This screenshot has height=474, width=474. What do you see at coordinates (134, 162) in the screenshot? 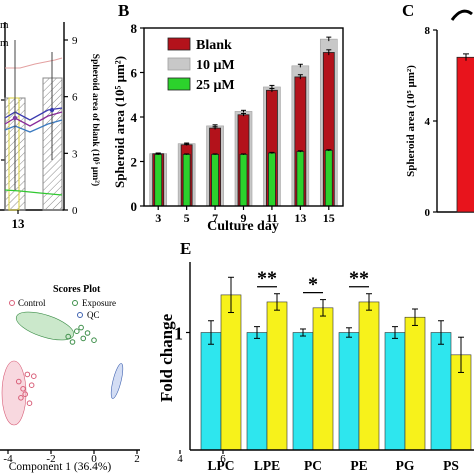
I see `panel-b-y-tick-label: 2` at bounding box center [134, 162].